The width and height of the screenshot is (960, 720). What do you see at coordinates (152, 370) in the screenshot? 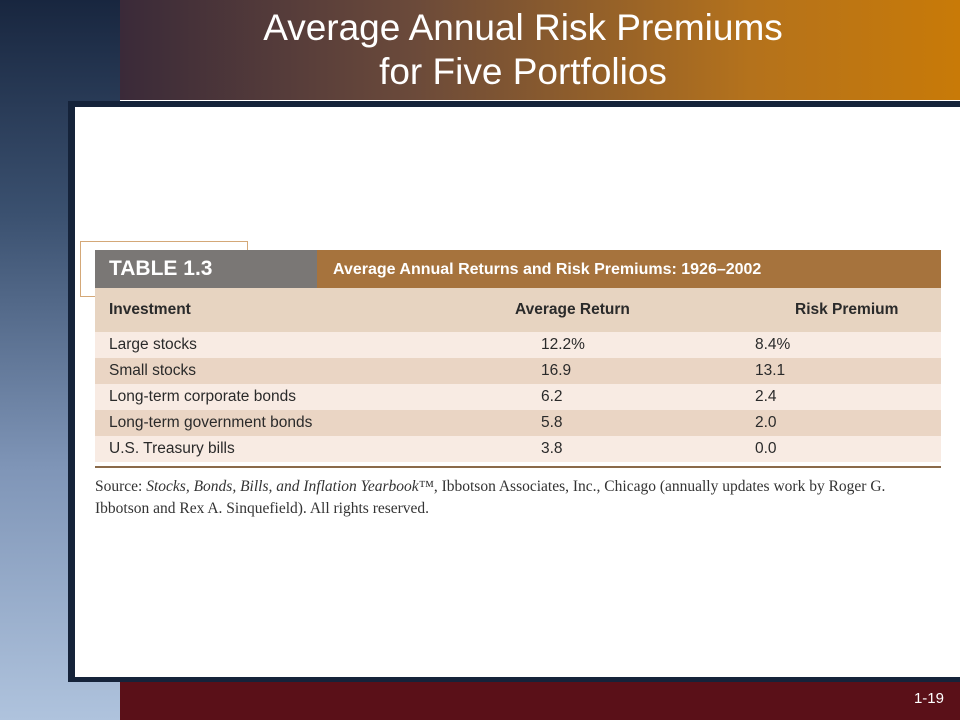
I see `cell-investment: Small stocks` at bounding box center [152, 370].